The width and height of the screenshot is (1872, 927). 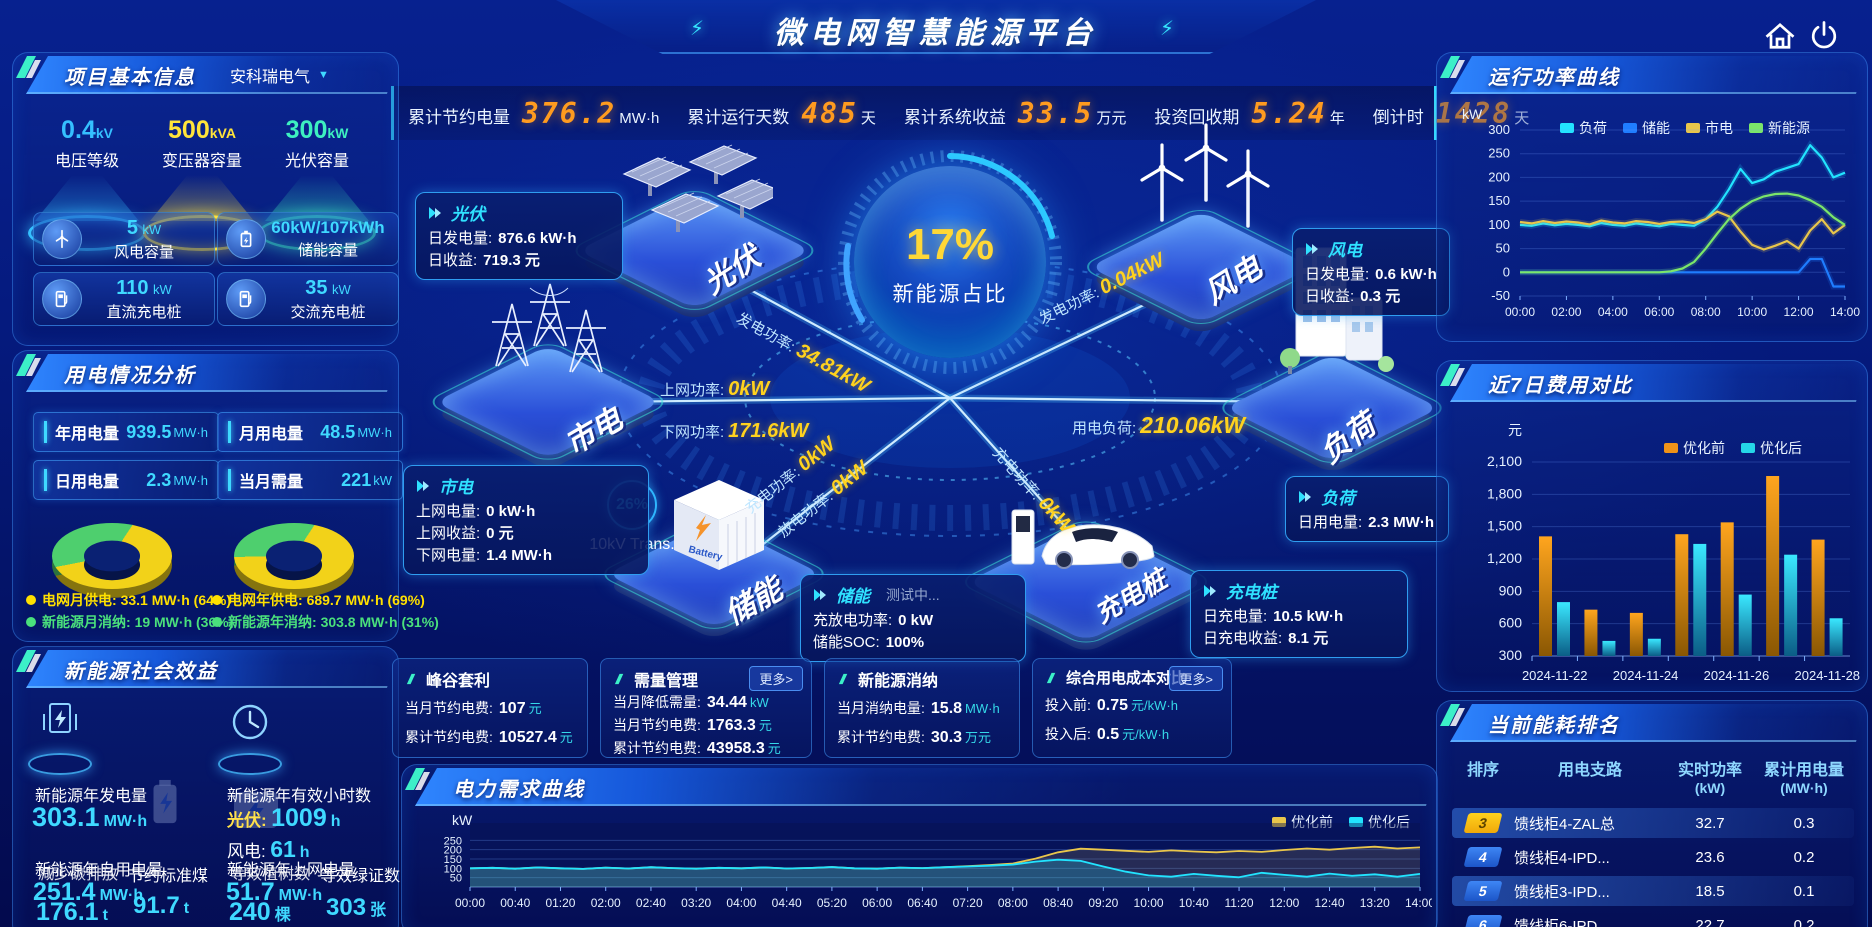 What do you see at coordinates (526, 520) in the screenshot?
I see `grid-card: 市电 上网电量: 0 kW·h 上网收益: 0 元 下网电量: 1.4 MW·h` at bounding box center [526, 520].